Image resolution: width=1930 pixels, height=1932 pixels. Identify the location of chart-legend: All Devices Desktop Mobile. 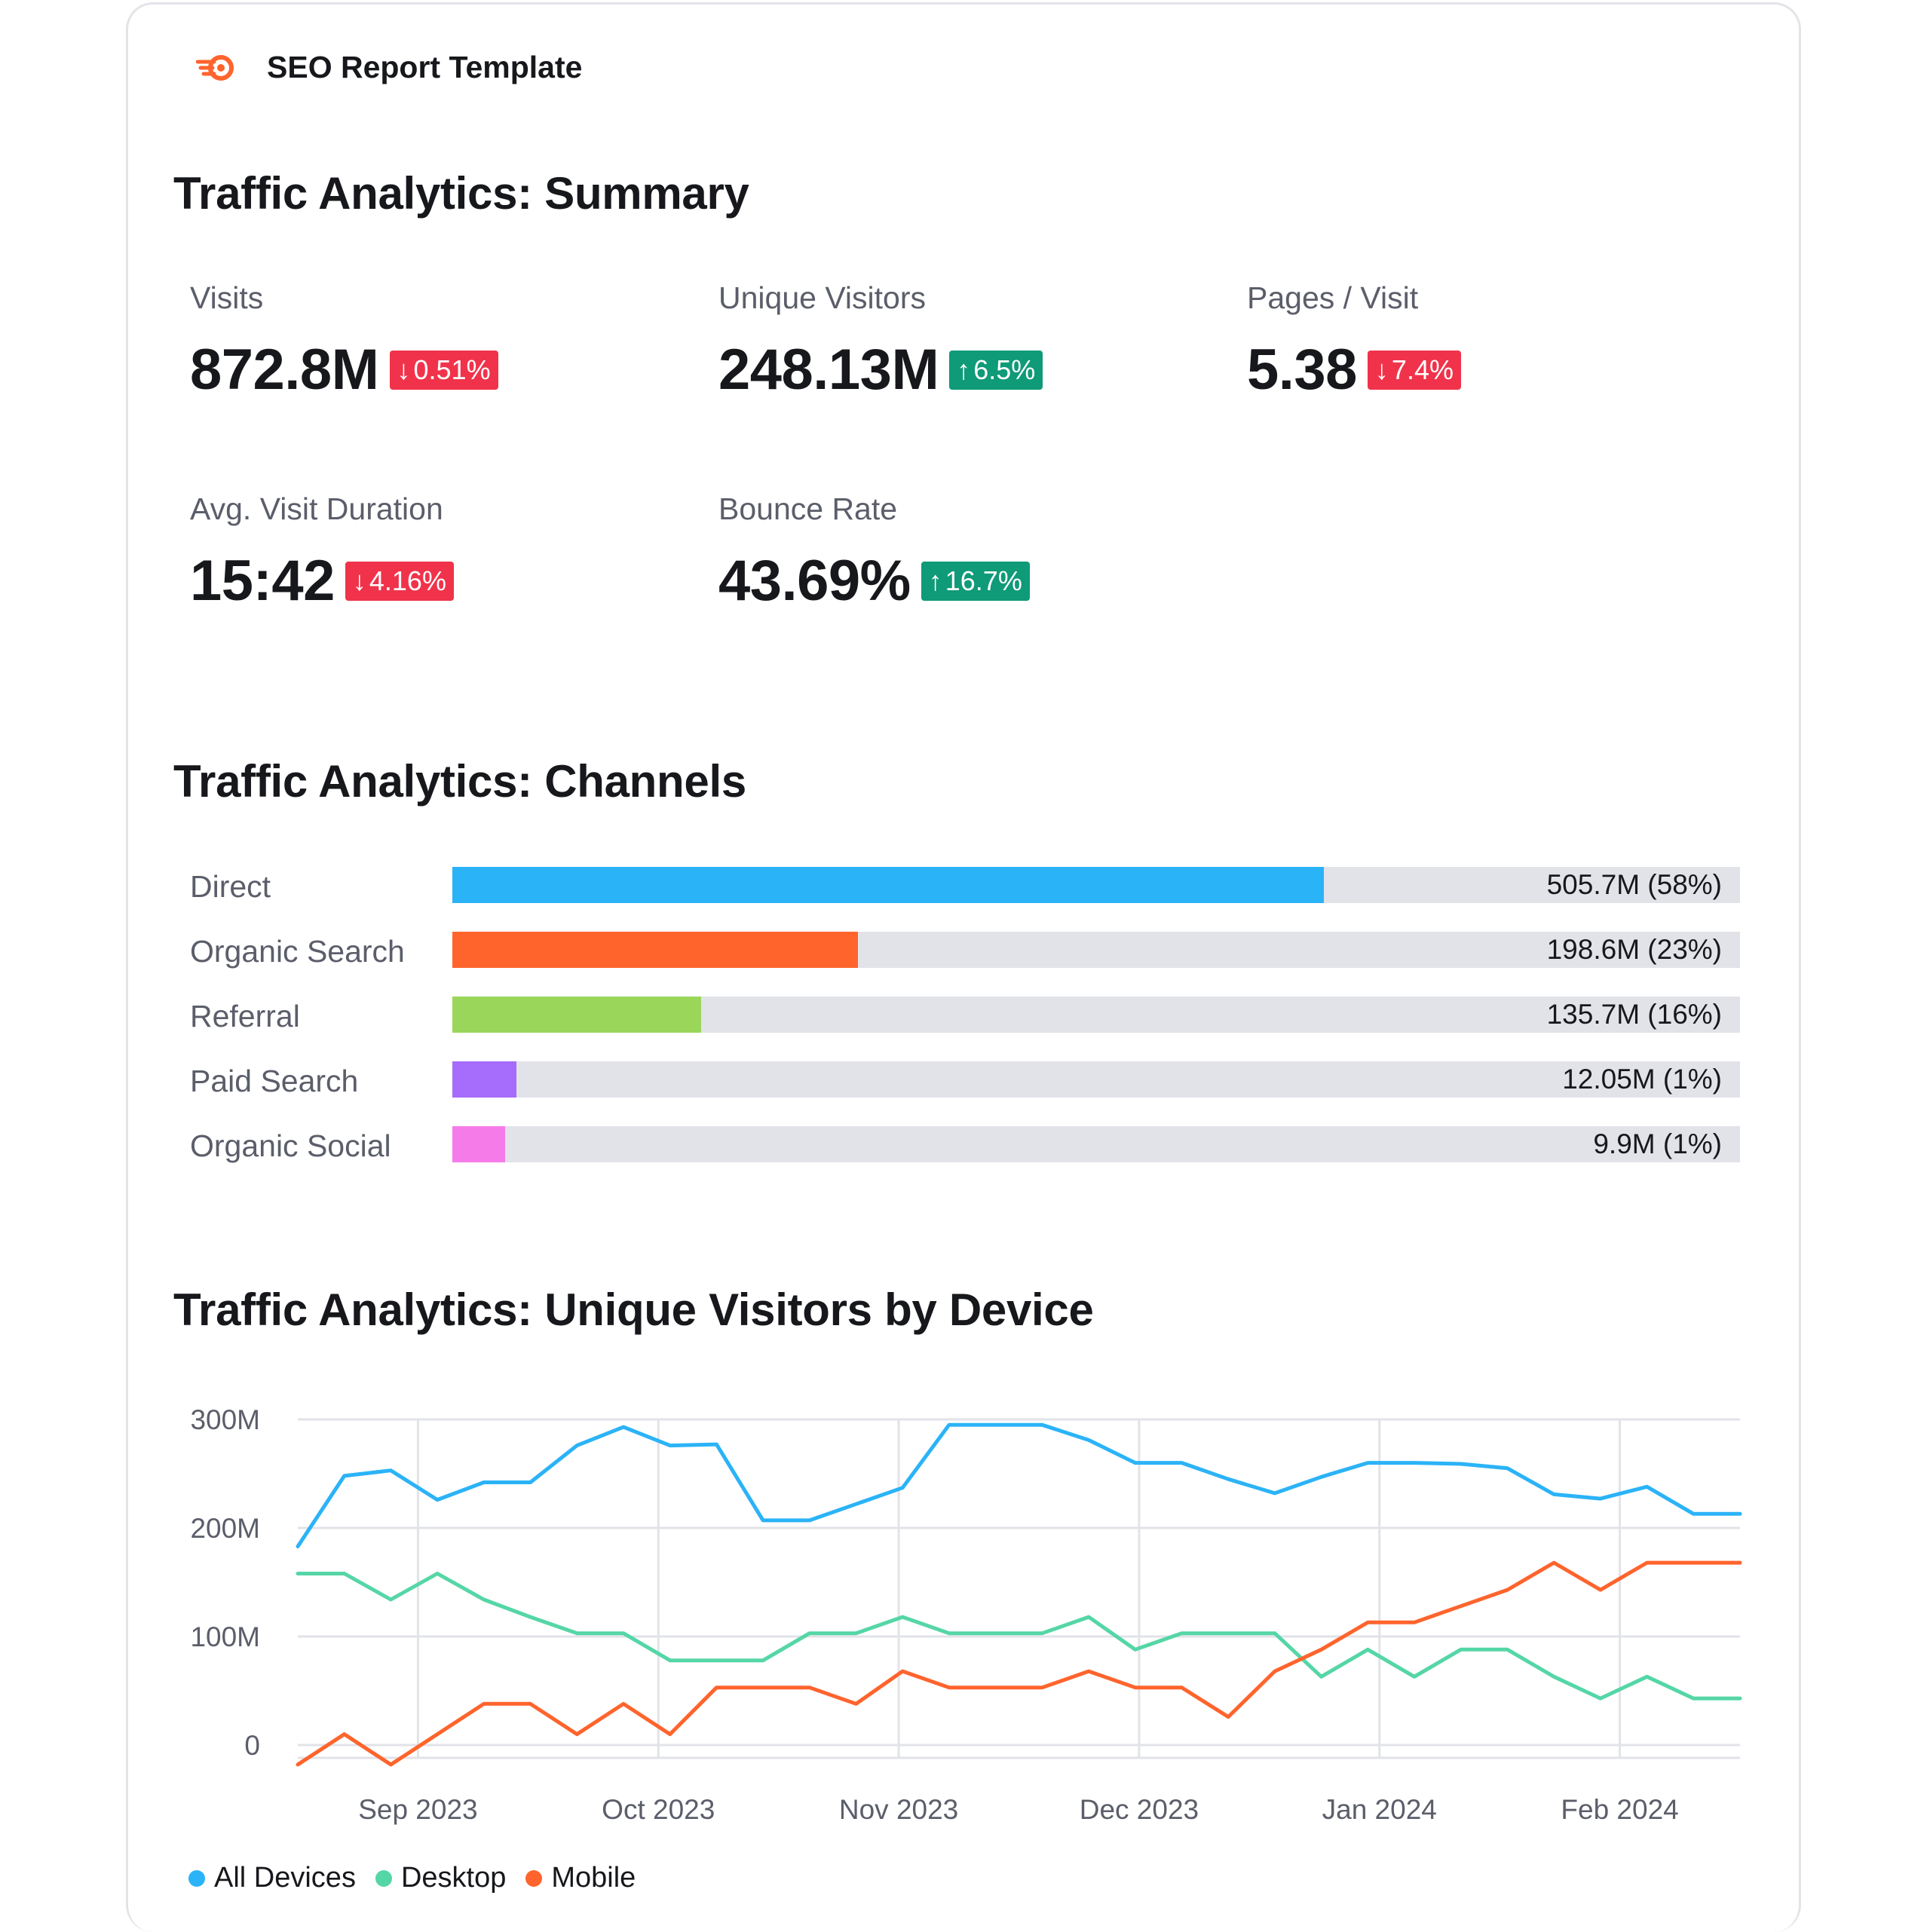
(422, 1878).